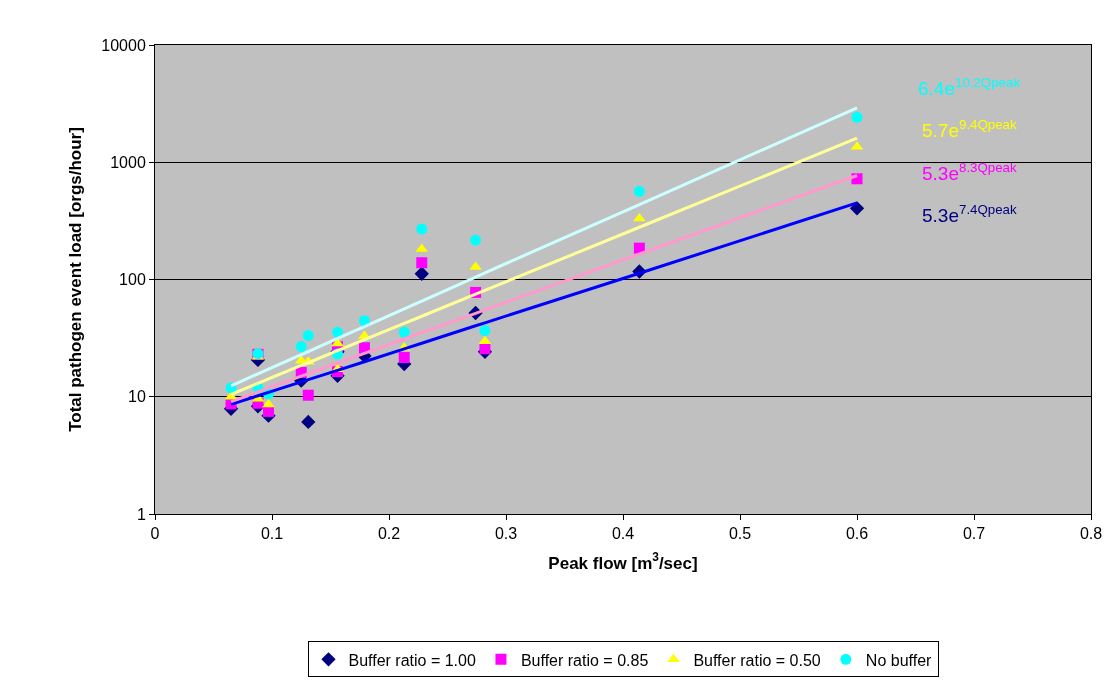 This screenshot has width=1114, height=689. What do you see at coordinates (969, 129) in the screenshot?
I see `annotation: 5.7e$^{9.4Qpeak}$` at bounding box center [969, 129].